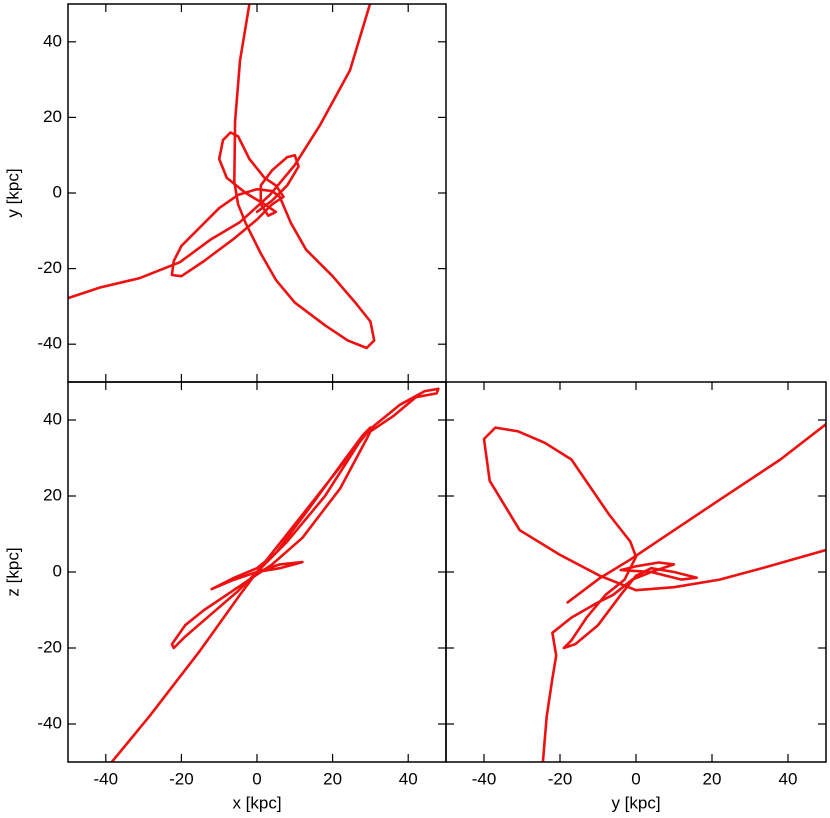  I want to click on x-axis-label: y [kpc], so click(635, 802).